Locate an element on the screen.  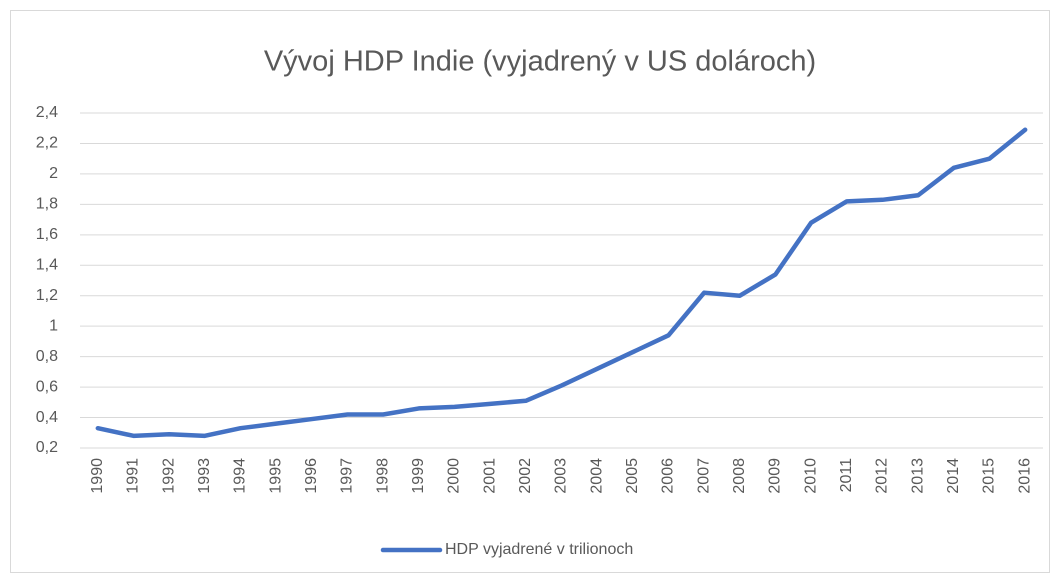
x-tick-label: 1997 is located at coordinates (347, 476).